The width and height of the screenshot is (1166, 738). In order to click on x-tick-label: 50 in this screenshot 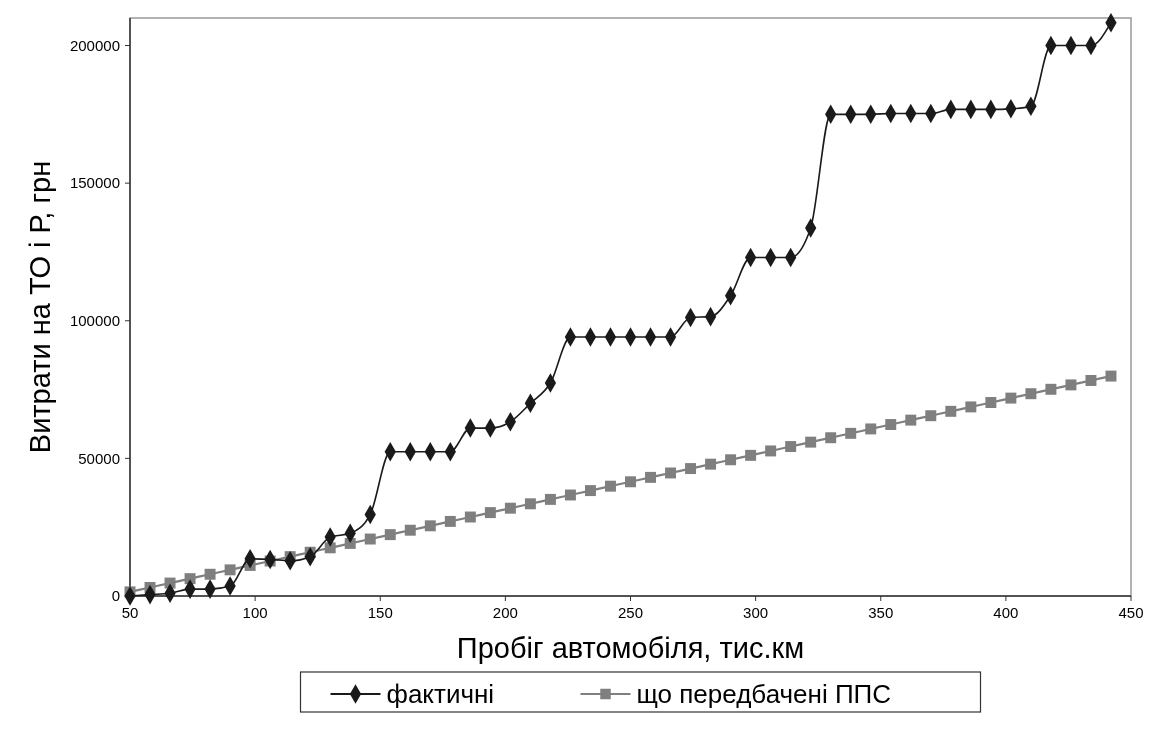, I will do `click(130, 612)`.